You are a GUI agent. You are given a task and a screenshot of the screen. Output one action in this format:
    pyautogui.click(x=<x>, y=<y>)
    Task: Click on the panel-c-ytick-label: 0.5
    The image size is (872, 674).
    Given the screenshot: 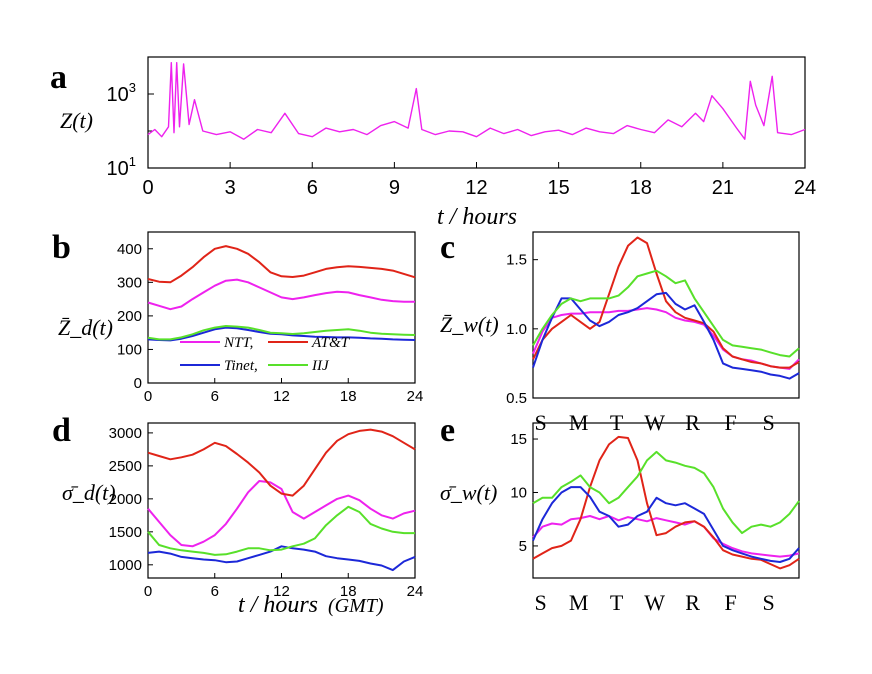 What is the action you would take?
    pyautogui.click(x=516, y=398)
    